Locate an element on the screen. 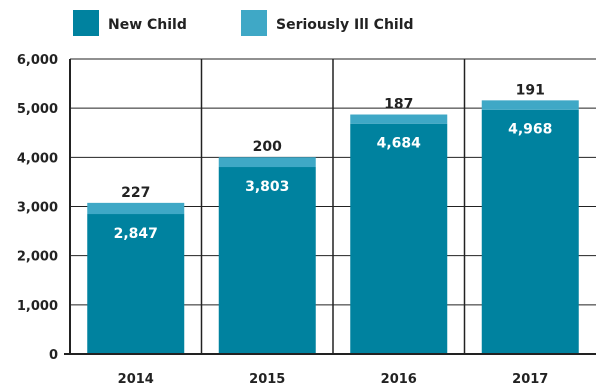 Image resolution: width=601 pixels, height=387 pixels. y-tick-label: 5,000 is located at coordinates (37, 109).